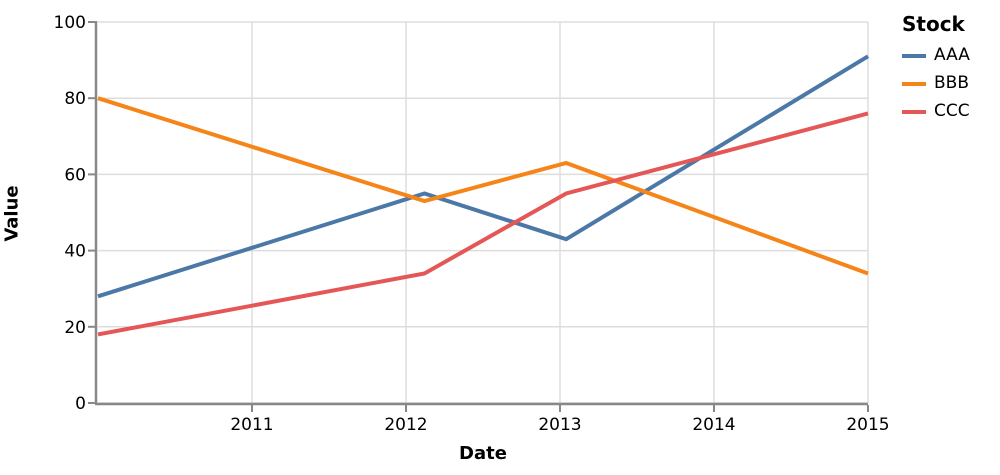 This screenshot has width=1000, height=475. I want to click on y-tick-label: 0, so click(80, 404).